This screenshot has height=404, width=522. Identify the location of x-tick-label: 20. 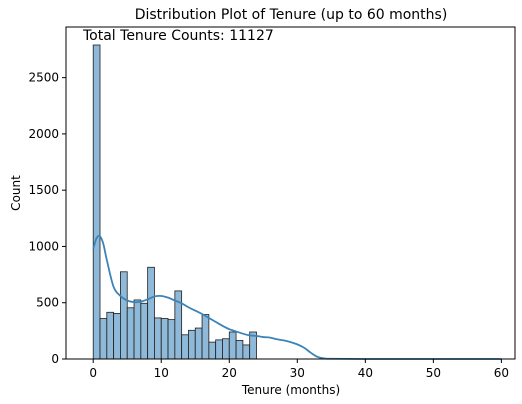
(229, 373).